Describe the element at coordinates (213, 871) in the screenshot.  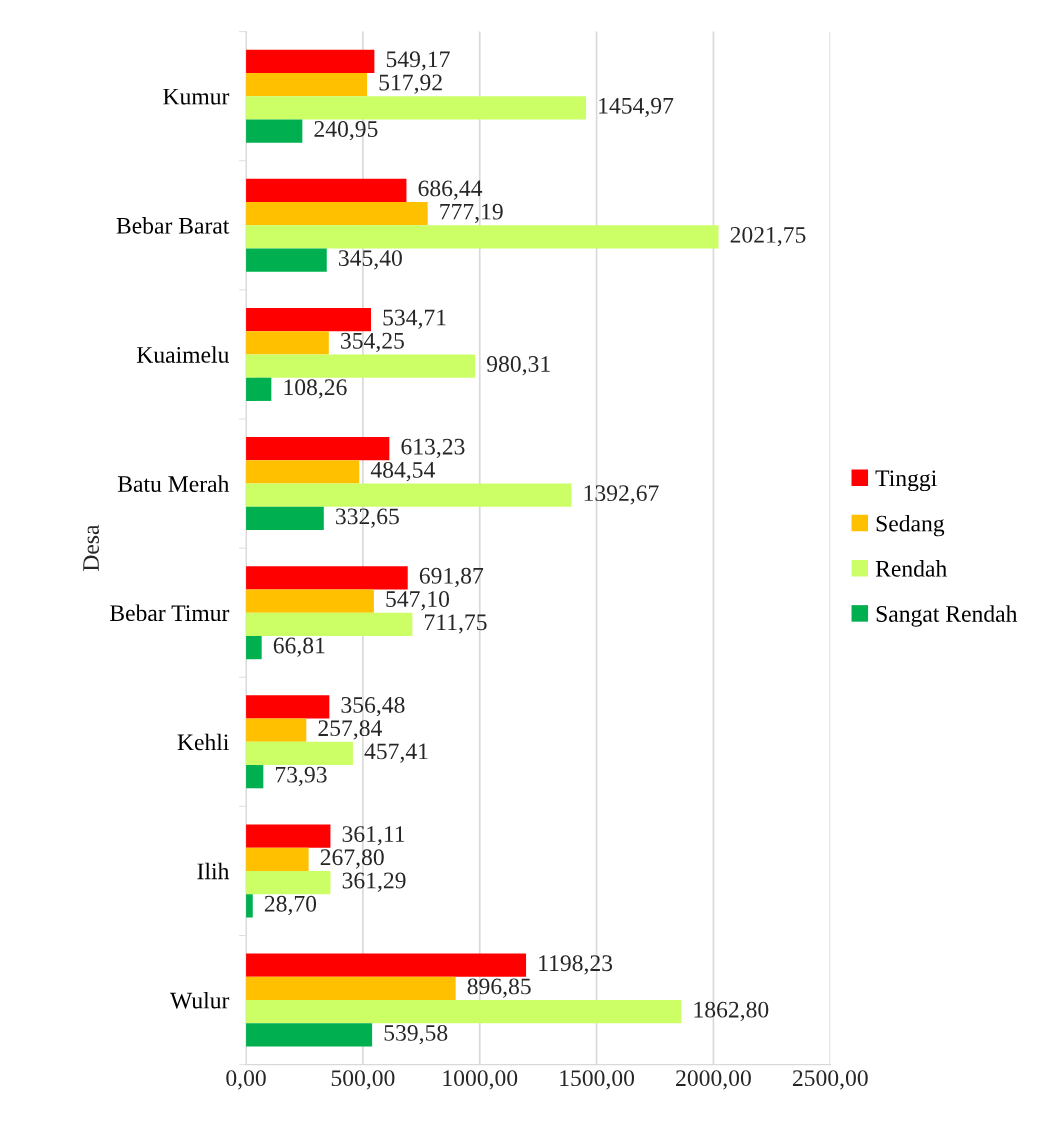
I see `y-tick-label: Ilih` at that location.